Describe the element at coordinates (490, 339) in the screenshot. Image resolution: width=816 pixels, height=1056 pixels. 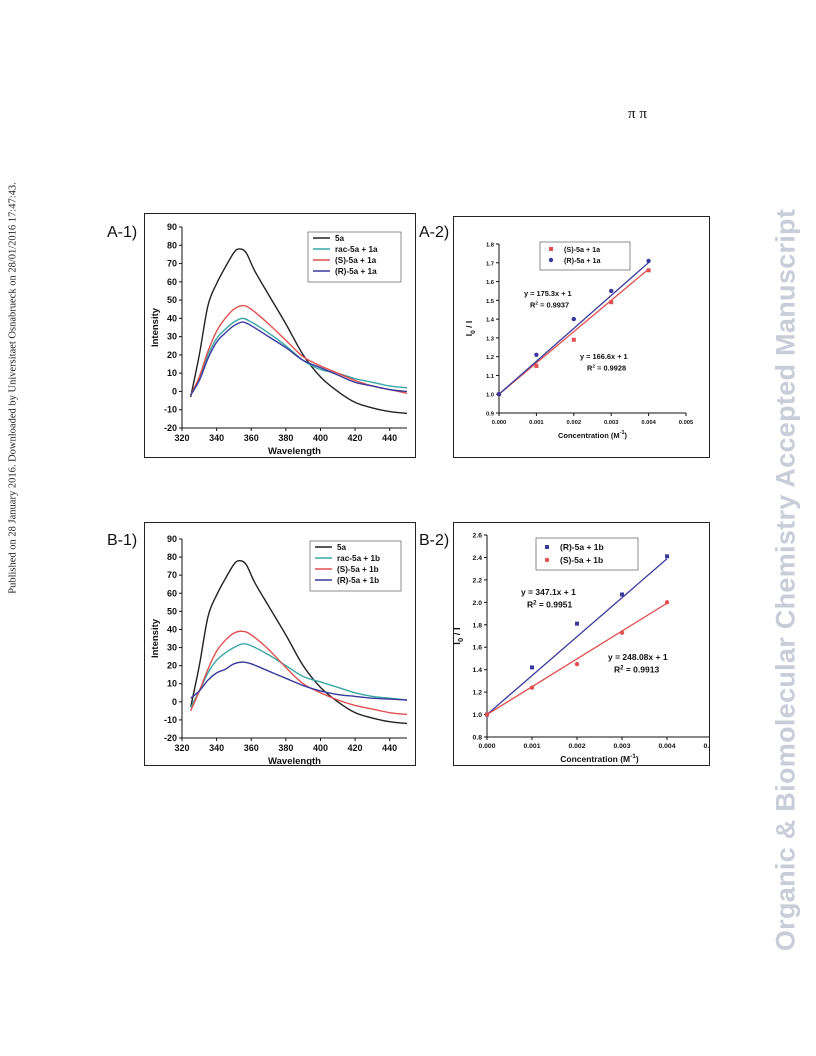
I see `y-tick-label: 1.3` at that location.